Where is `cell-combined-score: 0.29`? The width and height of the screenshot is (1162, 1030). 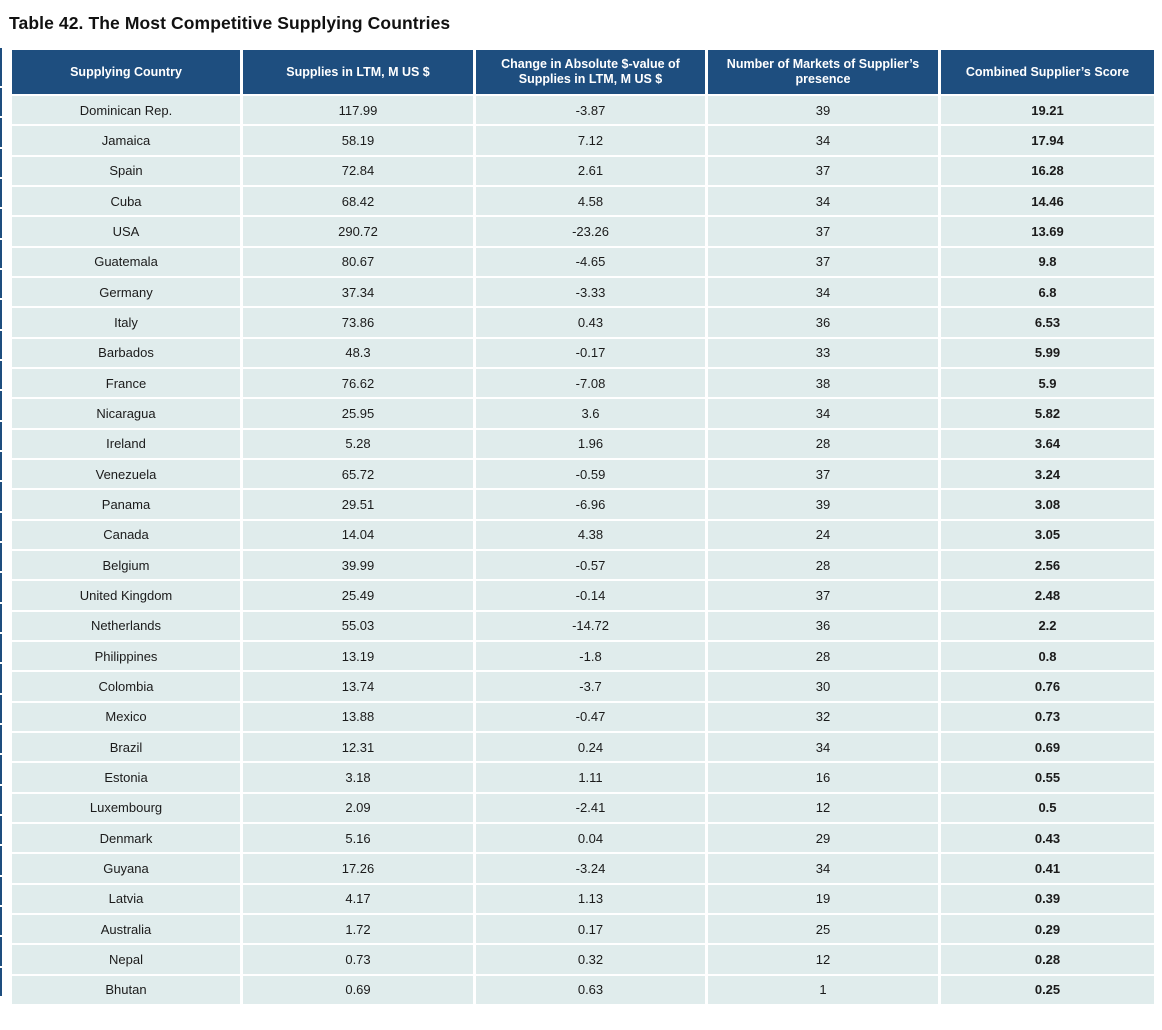 cell-combined-score: 0.29 is located at coordinates (1047, 929).